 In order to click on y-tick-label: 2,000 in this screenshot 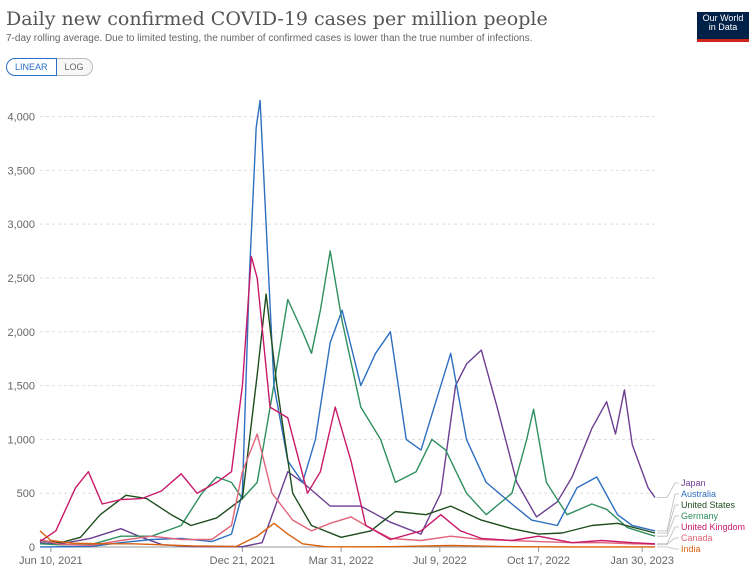, I will do `click(21, 333)`.